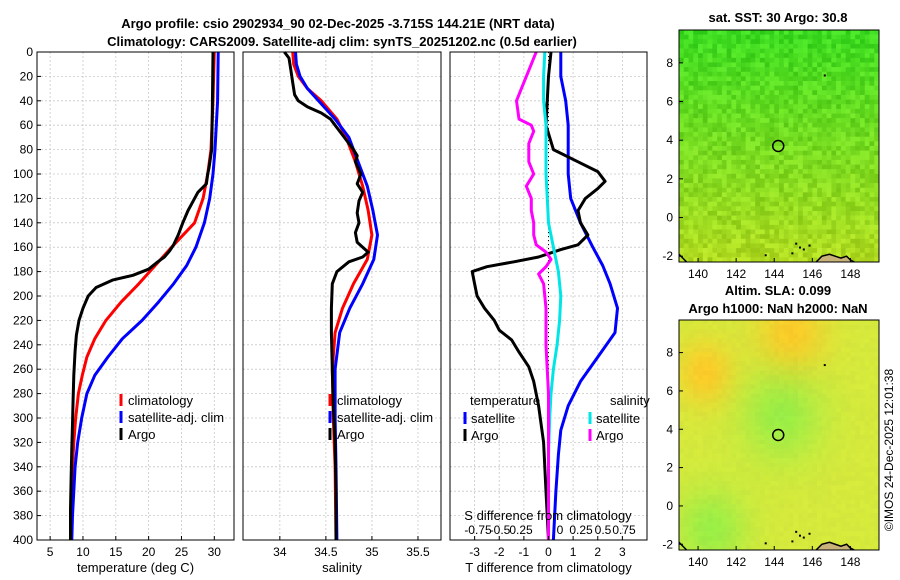  I want to click on island-dot, so click(800, 247).